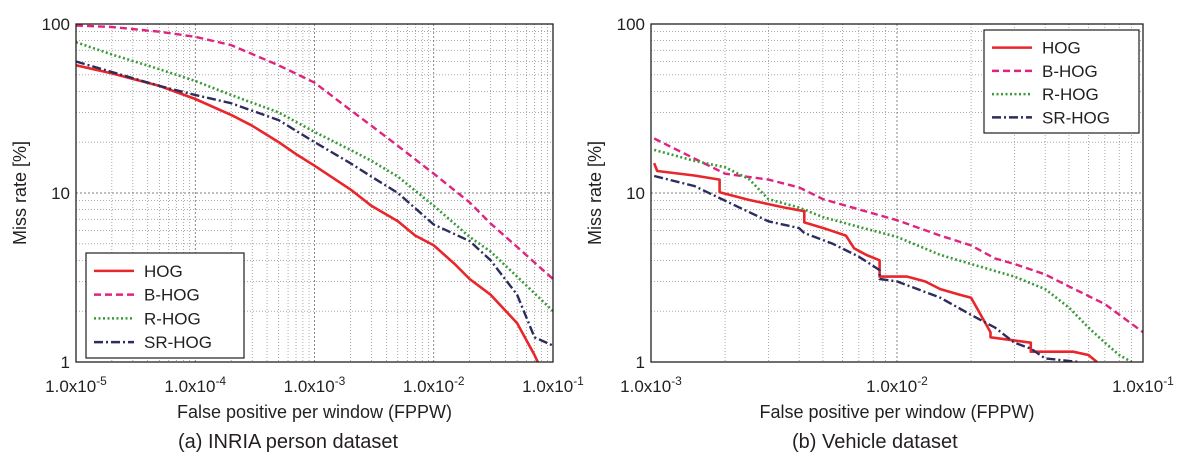 Image resolution: width=1204 pixels, height=473 pixels. Describe the element at coordinates (220, 381) in the screenshot. I see `x-tick-exponent: -4` at that location.